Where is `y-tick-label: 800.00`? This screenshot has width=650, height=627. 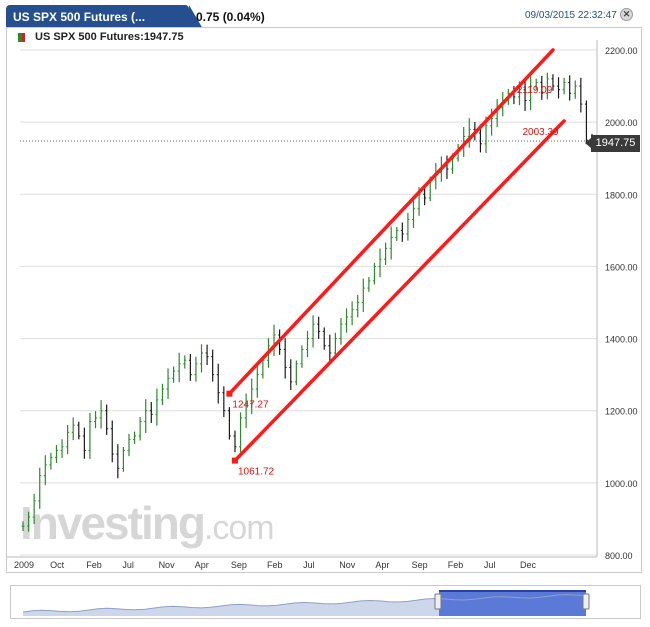 y-tick-label: 800.00 is located at coordinates (619, 556).